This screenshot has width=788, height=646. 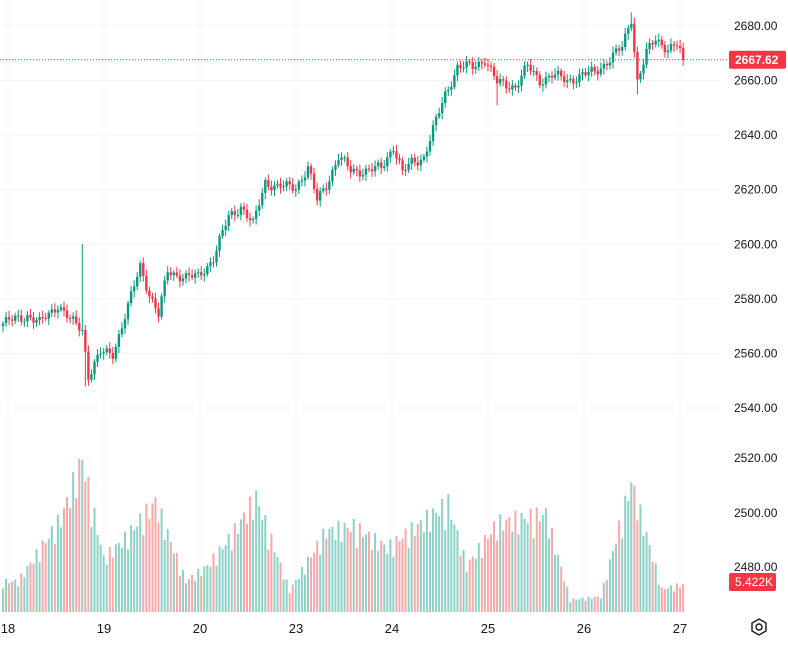 I want to click on settings-icon, so click(x=759, y=627).